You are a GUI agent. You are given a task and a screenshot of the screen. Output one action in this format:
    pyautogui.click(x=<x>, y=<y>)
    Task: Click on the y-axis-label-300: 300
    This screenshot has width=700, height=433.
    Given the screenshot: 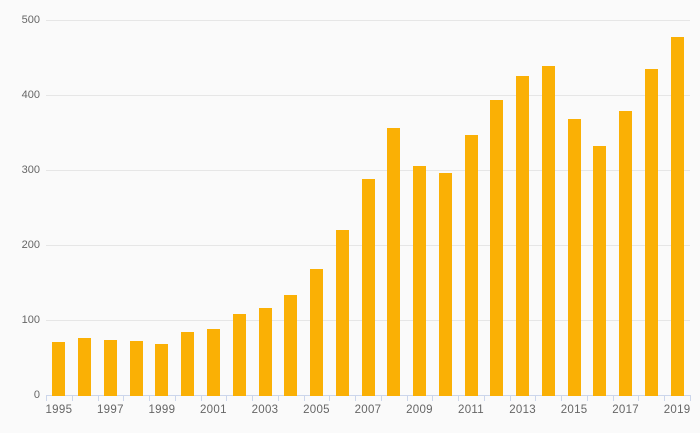 What is the action you would take?
    pyautogui.click(x=30, y=170)
    